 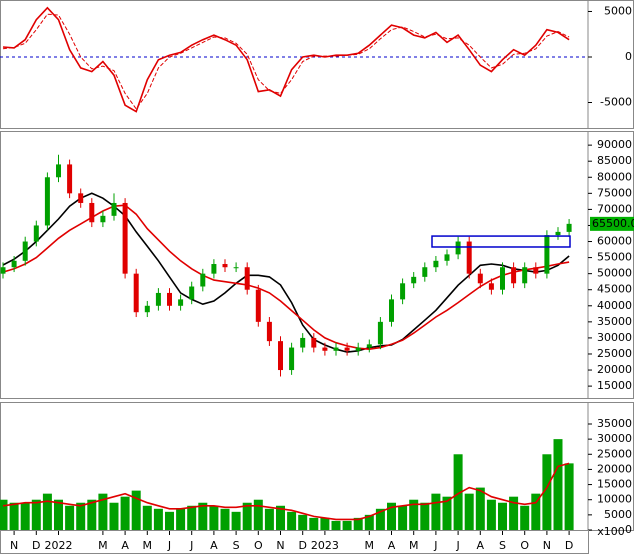 What do you see at coordinates (125, 545) in the screenshot?
I see `x-tick-label: A` at bounding box center [125, 545].